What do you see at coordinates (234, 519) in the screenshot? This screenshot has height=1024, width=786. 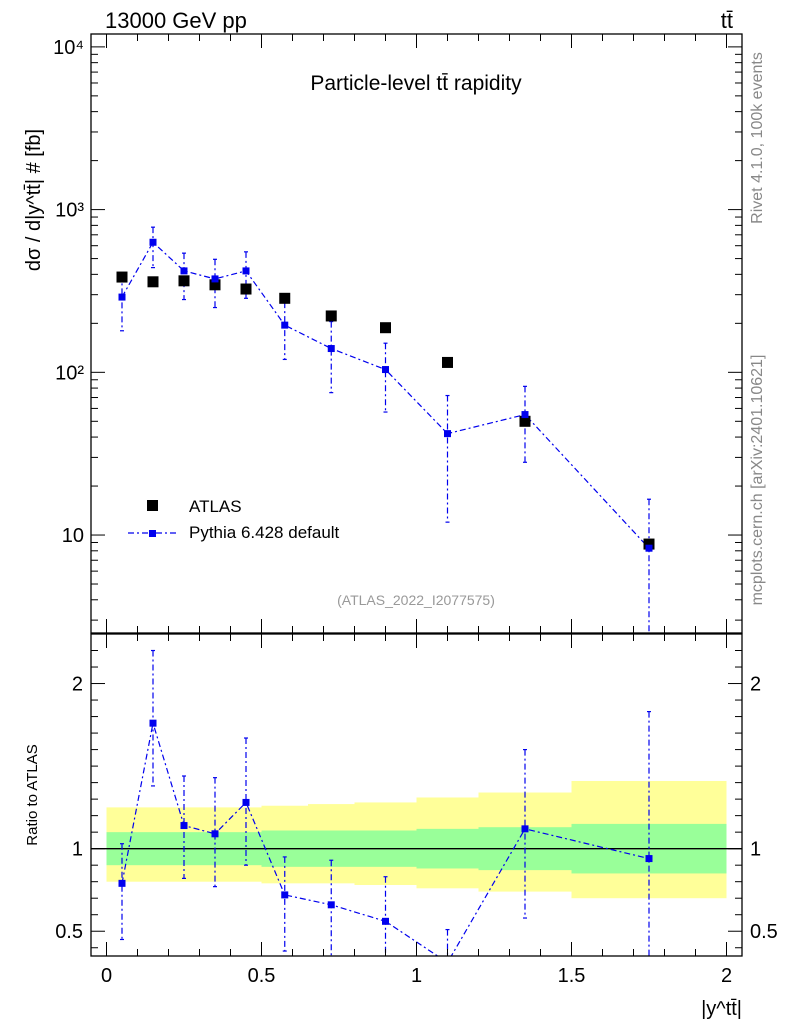 I see `legend: ATLAS Pythia 6.428 default` at bounding box center [234, 519].